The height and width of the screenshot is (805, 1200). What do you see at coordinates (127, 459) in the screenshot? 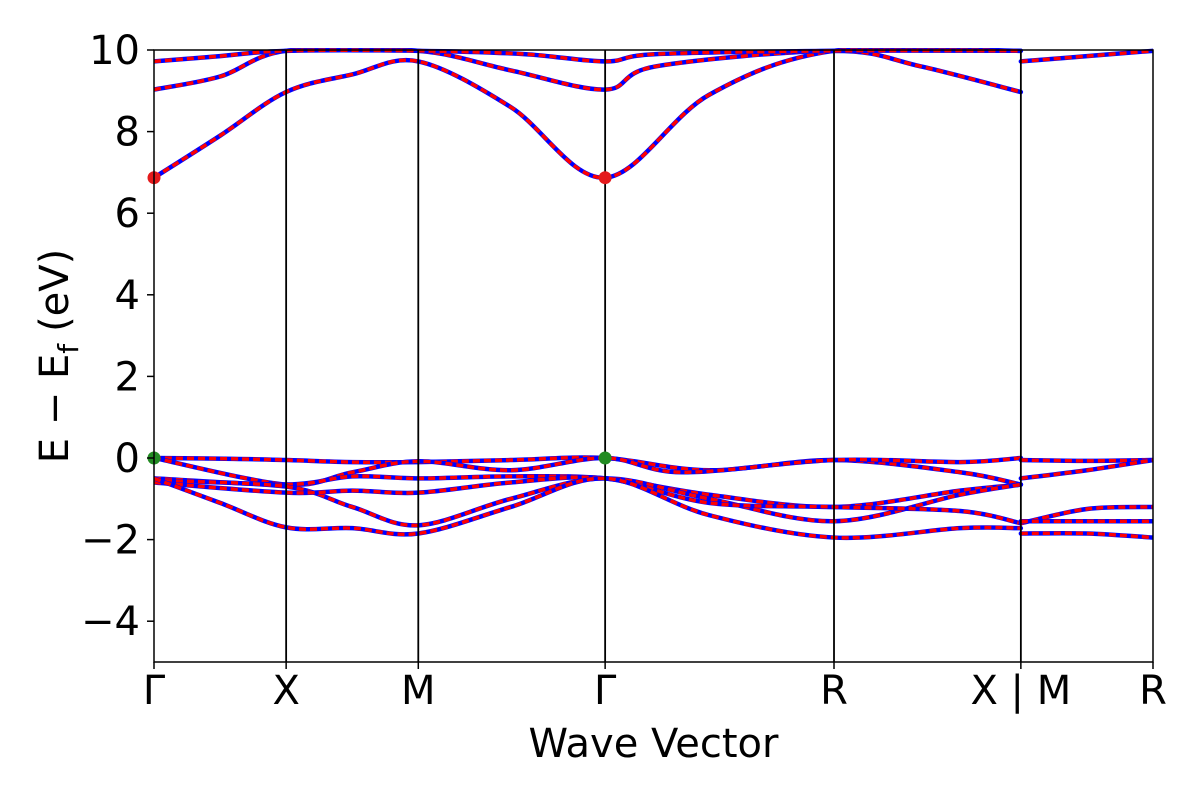
I see `y-tick-label-2: 0` at bounding box center [127, 459].